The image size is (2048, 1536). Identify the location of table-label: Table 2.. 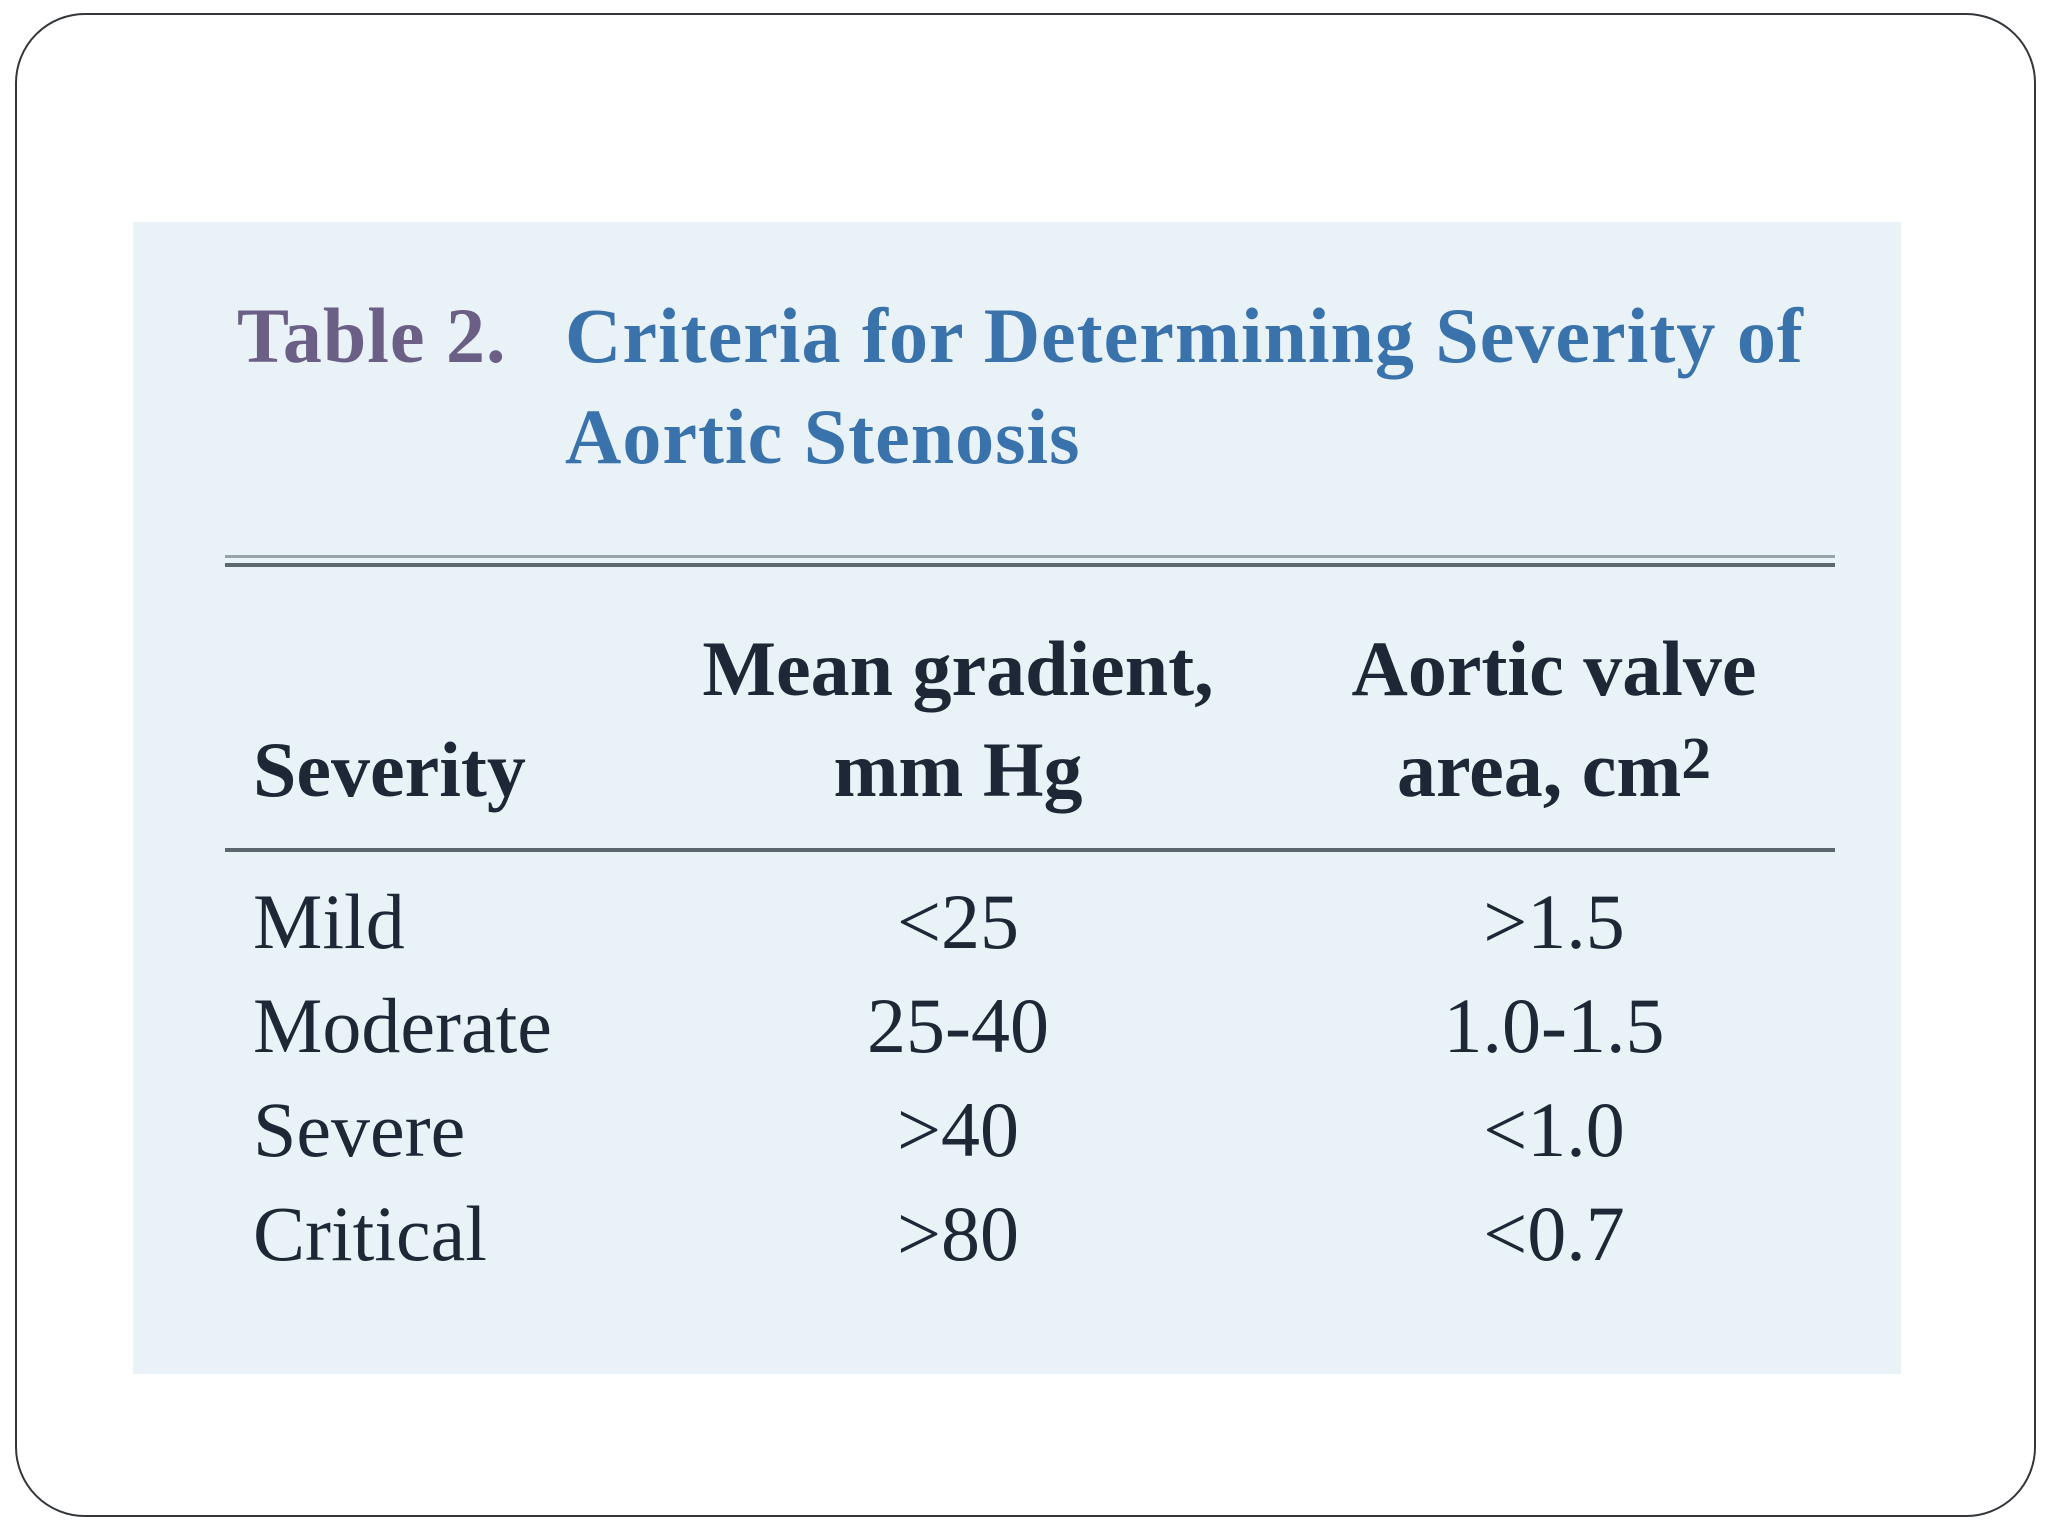
(372, 335).